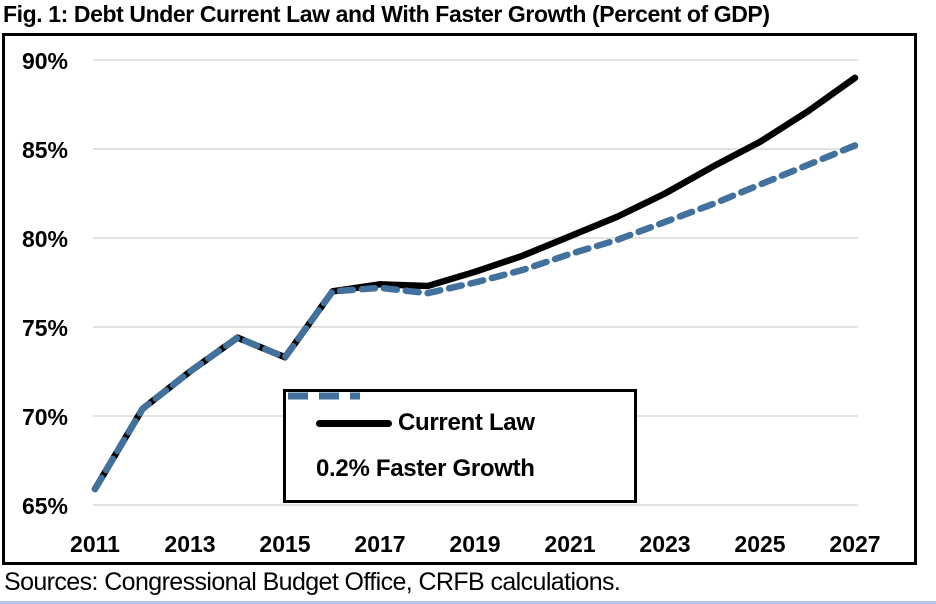  I want to click on x-tick-label-2015: 2015, so click(284, 544).